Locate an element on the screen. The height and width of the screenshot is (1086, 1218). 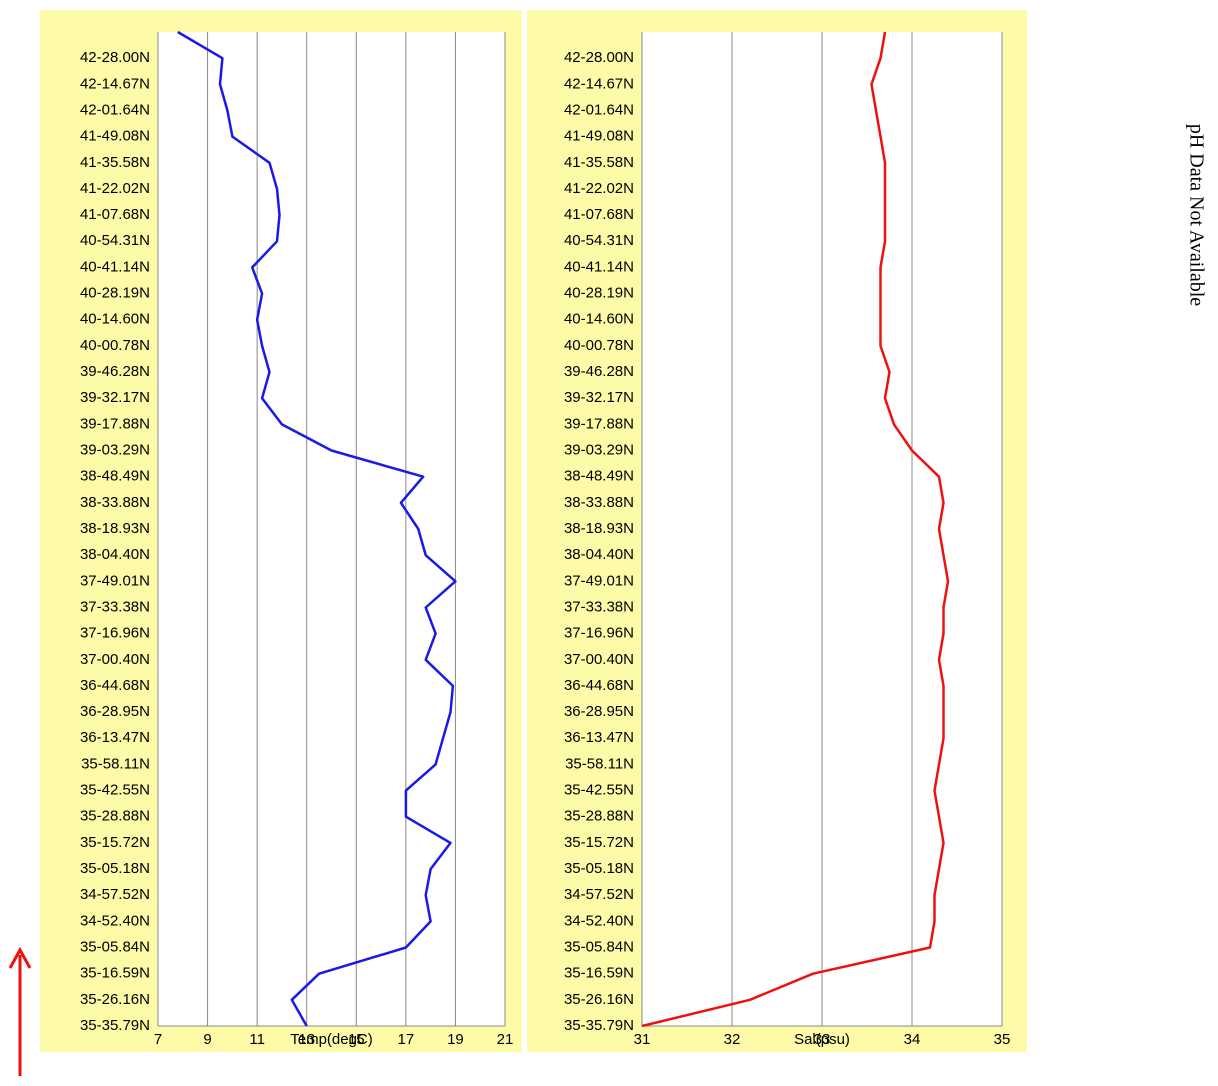
x-tick-label: 35 is located at coordinates (1002, 1039).